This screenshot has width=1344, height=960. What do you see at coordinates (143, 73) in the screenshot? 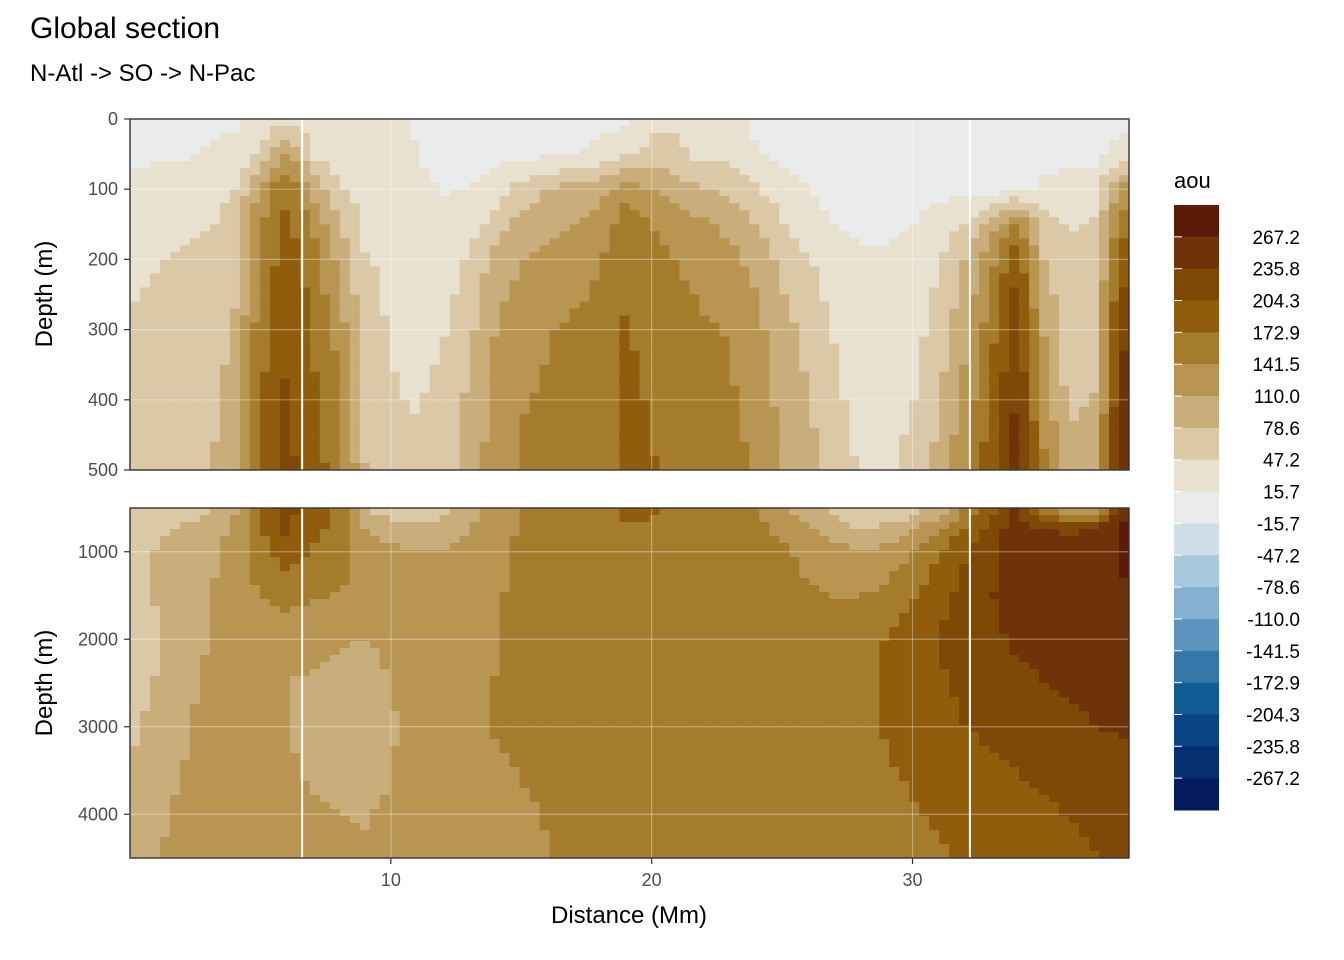
I see `chart-subtitle: N-Atl -> SO -> N-Pac` at bounding box center [143, 73].